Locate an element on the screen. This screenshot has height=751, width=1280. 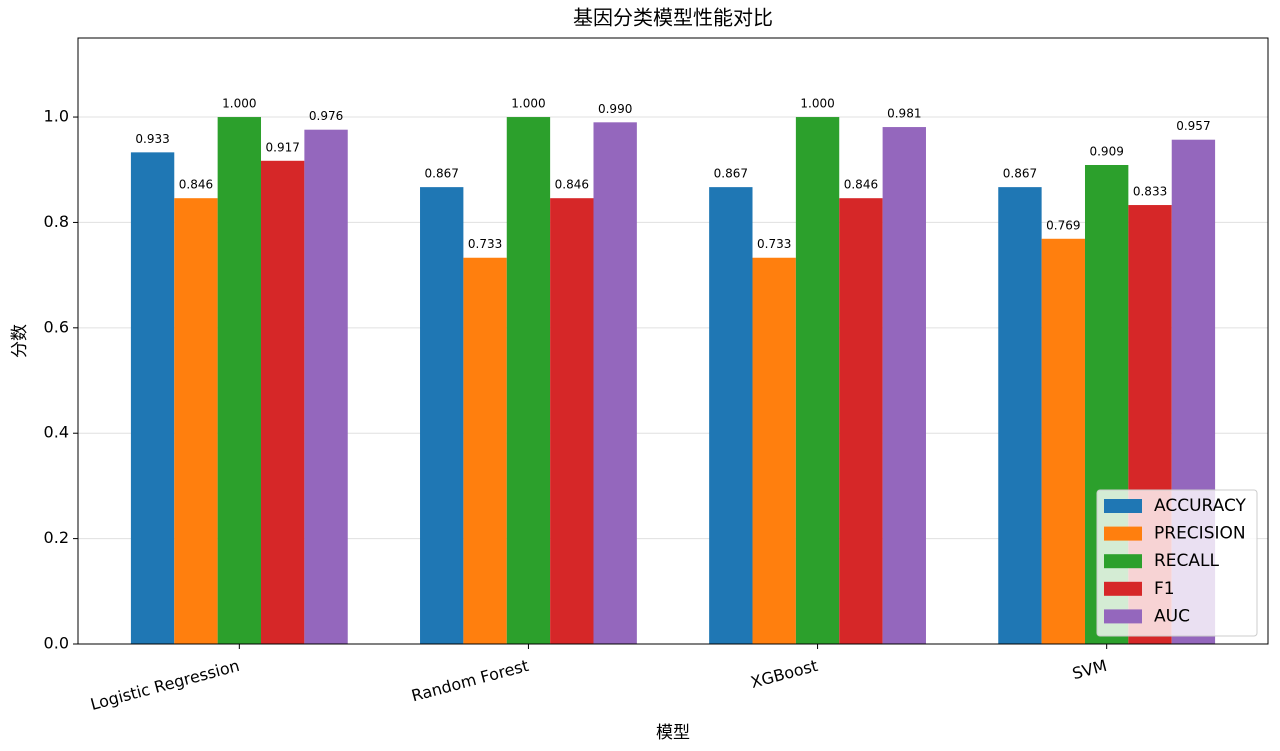
y-tick-label: 0.4 is located at coordinates (56, 432).